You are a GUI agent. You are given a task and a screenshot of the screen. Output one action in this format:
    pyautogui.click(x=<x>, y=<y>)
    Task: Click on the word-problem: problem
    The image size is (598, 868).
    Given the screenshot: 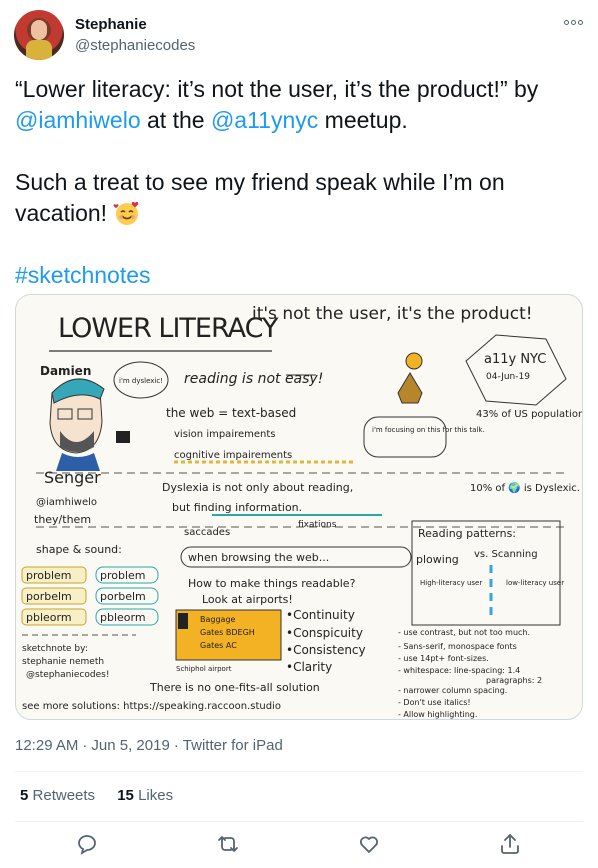 What is the action you would take?
    pyautogui.click(x=49, y=575)
    